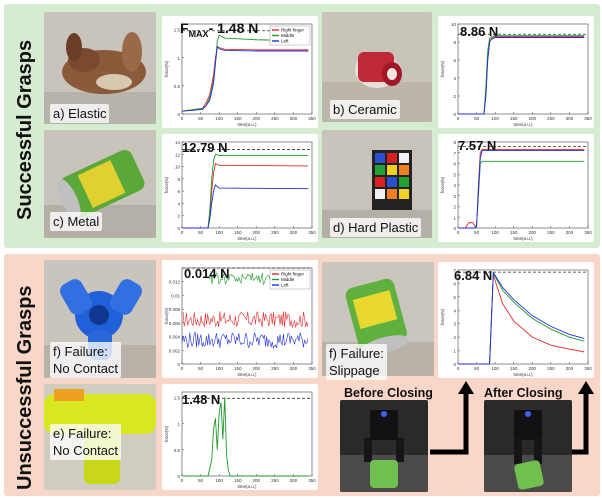 The height and width of the screenshot is (498, 602). Describe the element at coordinates (257, 368) in the screenshot. I see `x-tick-label: 200` at that location.